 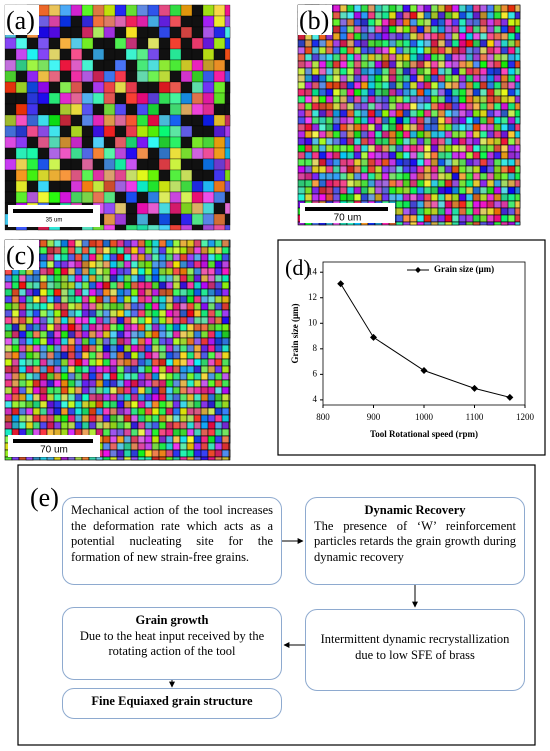 What do you see at coordinates (172, 620) in the screenshot?
I see `node-title: Grain growth` at bounding box center [172, 620].